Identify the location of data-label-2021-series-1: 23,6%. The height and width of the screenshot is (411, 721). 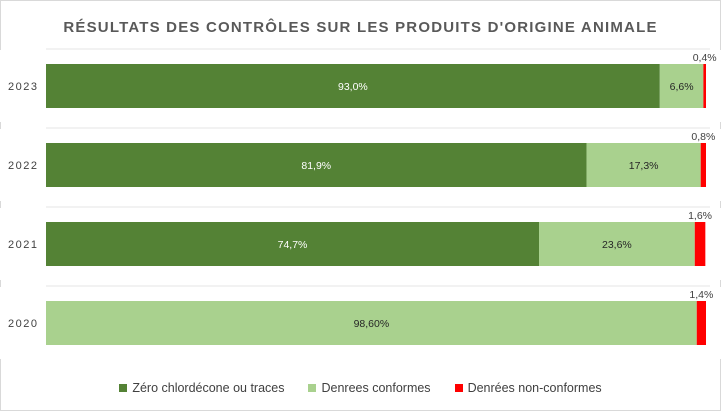
(617, 245).